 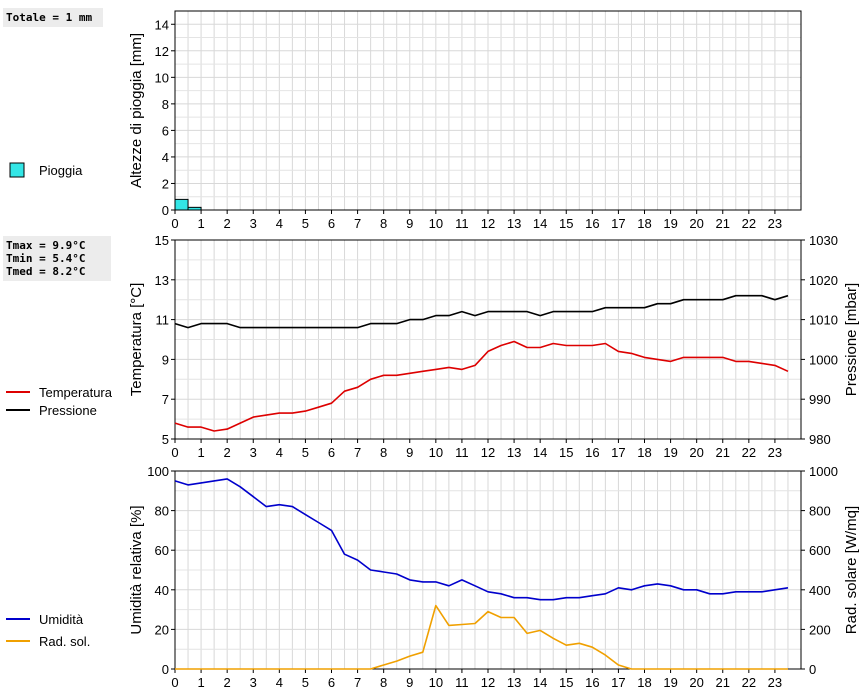 What do you see at coordinates (165, 399) in the screenshot?
I see `y-tick-label: 7` at bounding box center [165, 399].